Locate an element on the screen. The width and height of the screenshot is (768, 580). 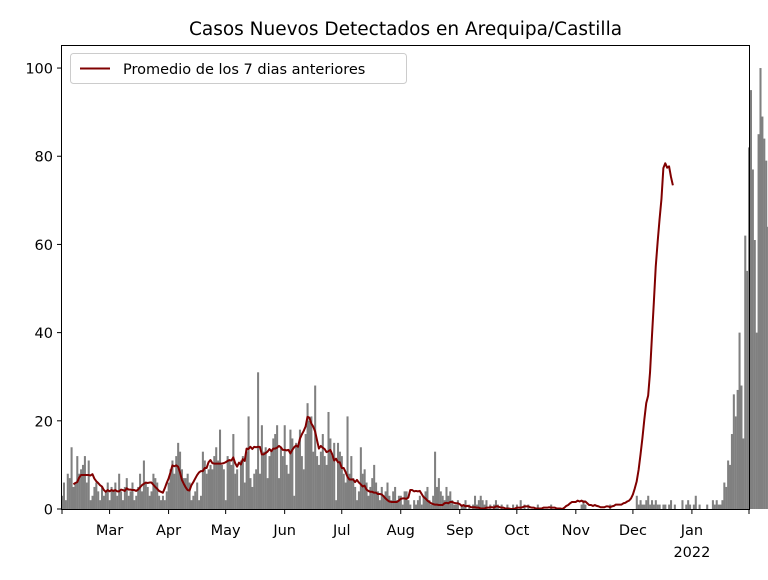
x-tick-label: Aug is located at coordinates (401, 531).